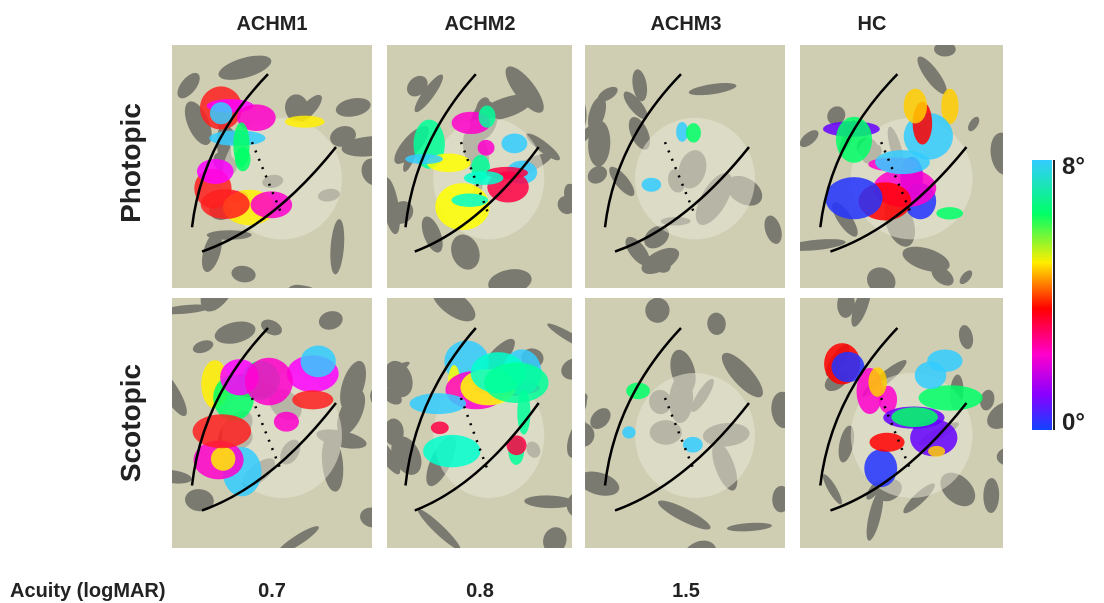 The height and width of the screenshot is (603, 1104). Describe the element at coordinates (480, 591) in the screenshot. I see `acuity-value: 0.8` at that location.